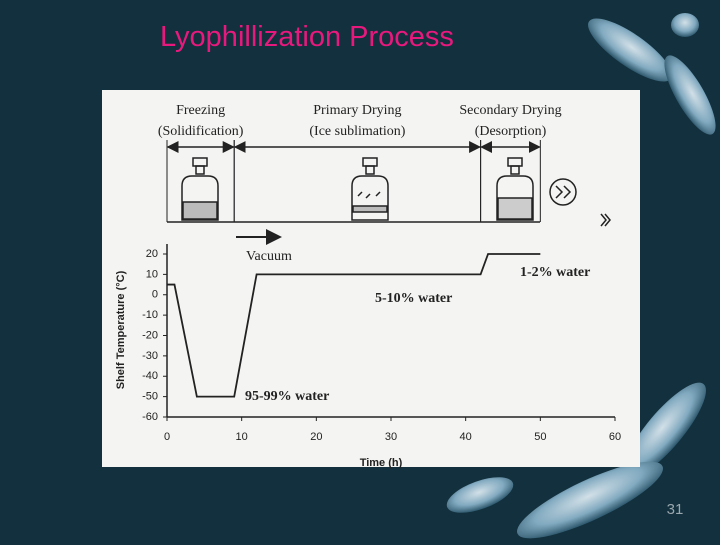 This screenshot has height=545, width=720. What do you see at coordinates (391, 437) in the screenshot?
I see `x-tick-label: 30` at bounding box center [391, 437].